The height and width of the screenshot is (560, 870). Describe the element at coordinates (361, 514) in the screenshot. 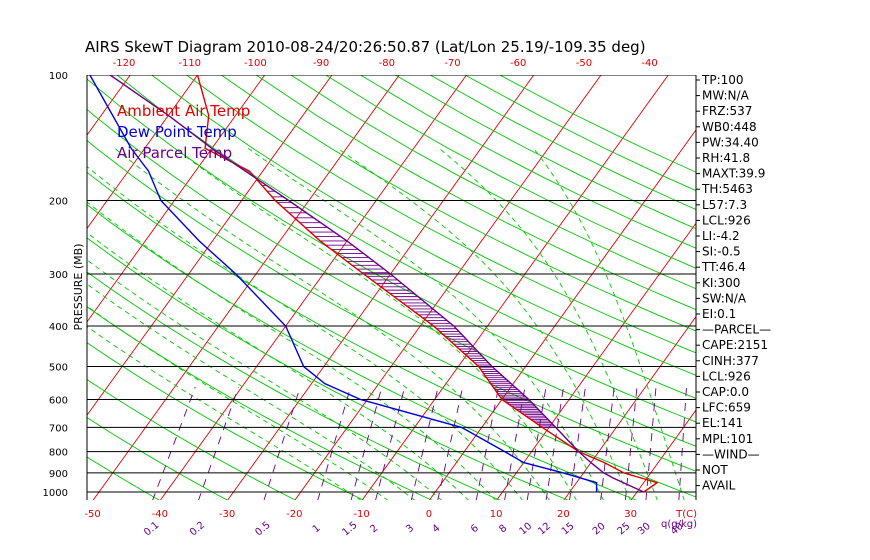

I see `bottom-temp-tick-label: -10` at that location.